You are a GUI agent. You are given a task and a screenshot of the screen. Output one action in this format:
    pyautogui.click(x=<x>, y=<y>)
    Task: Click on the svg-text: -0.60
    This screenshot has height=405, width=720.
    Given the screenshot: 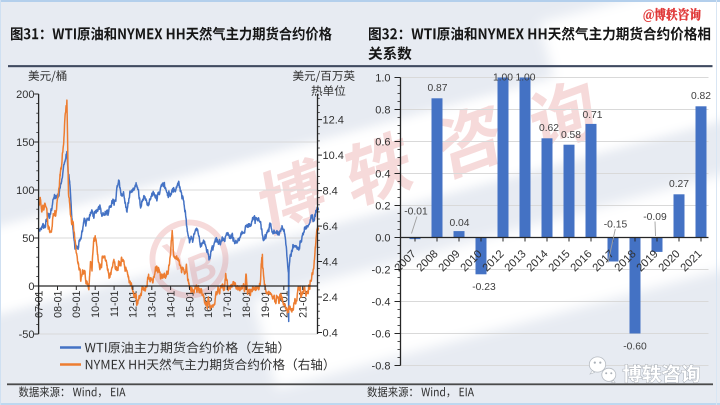 What is the action you would take?
    pyautogui.click(x=635, y=347)
    